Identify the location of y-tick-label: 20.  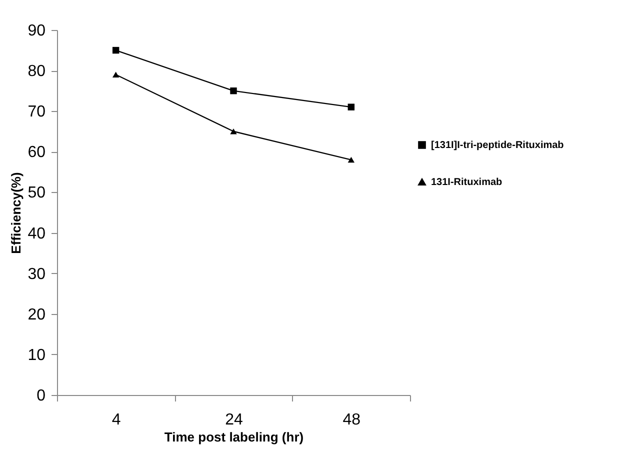
(37, 315).